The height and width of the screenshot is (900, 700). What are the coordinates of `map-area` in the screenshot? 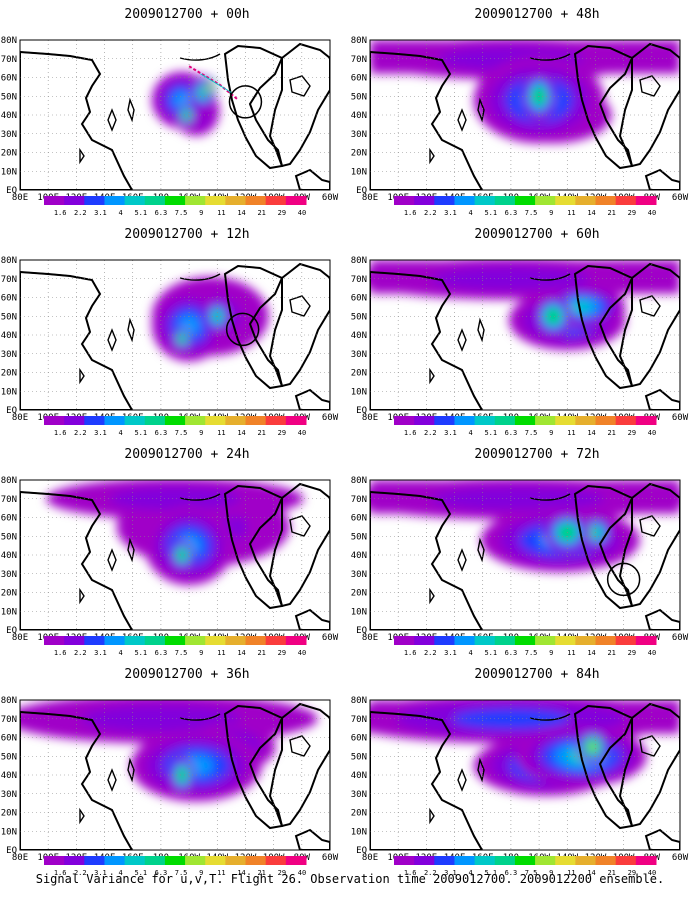 It's located at (525, 775).